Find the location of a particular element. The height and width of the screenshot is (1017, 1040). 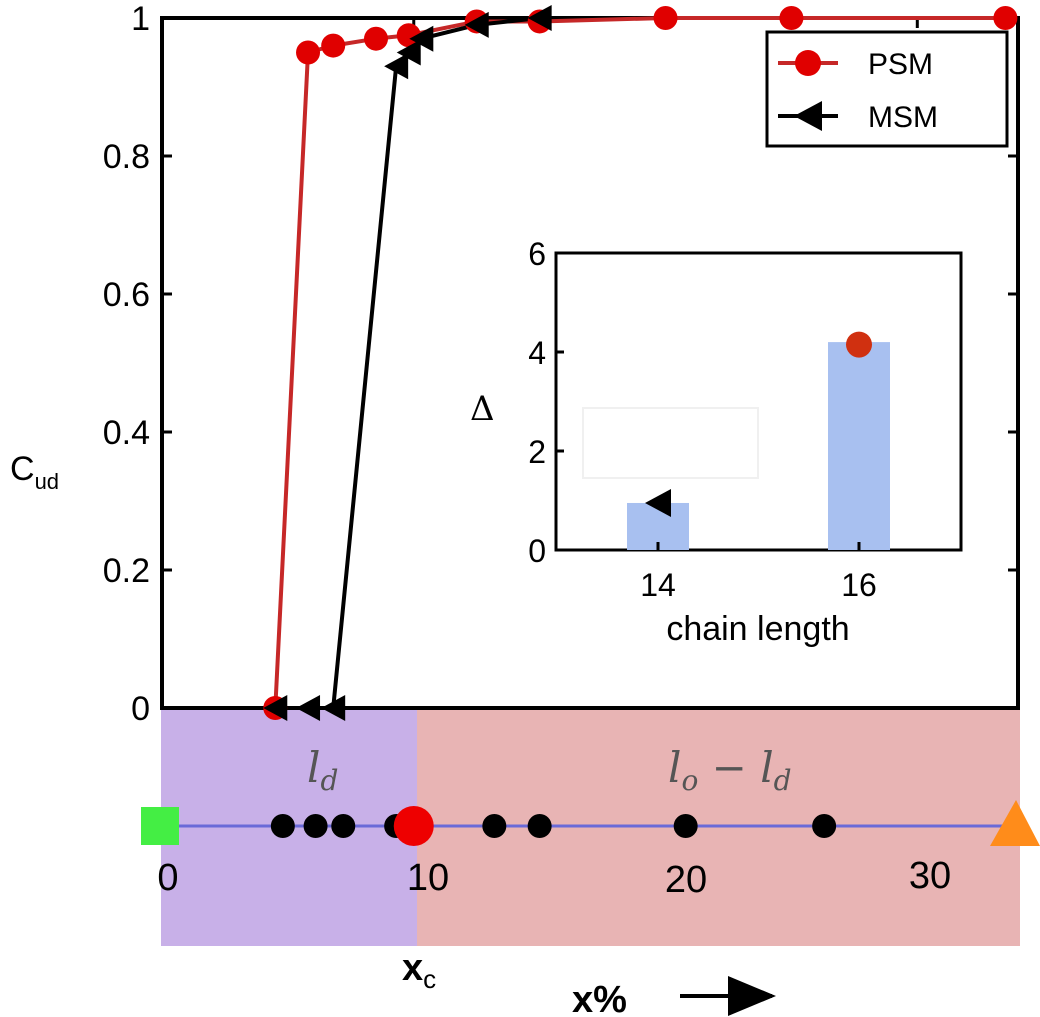

inset-y-tick-label: 2 is located at coordinates (537, 452).